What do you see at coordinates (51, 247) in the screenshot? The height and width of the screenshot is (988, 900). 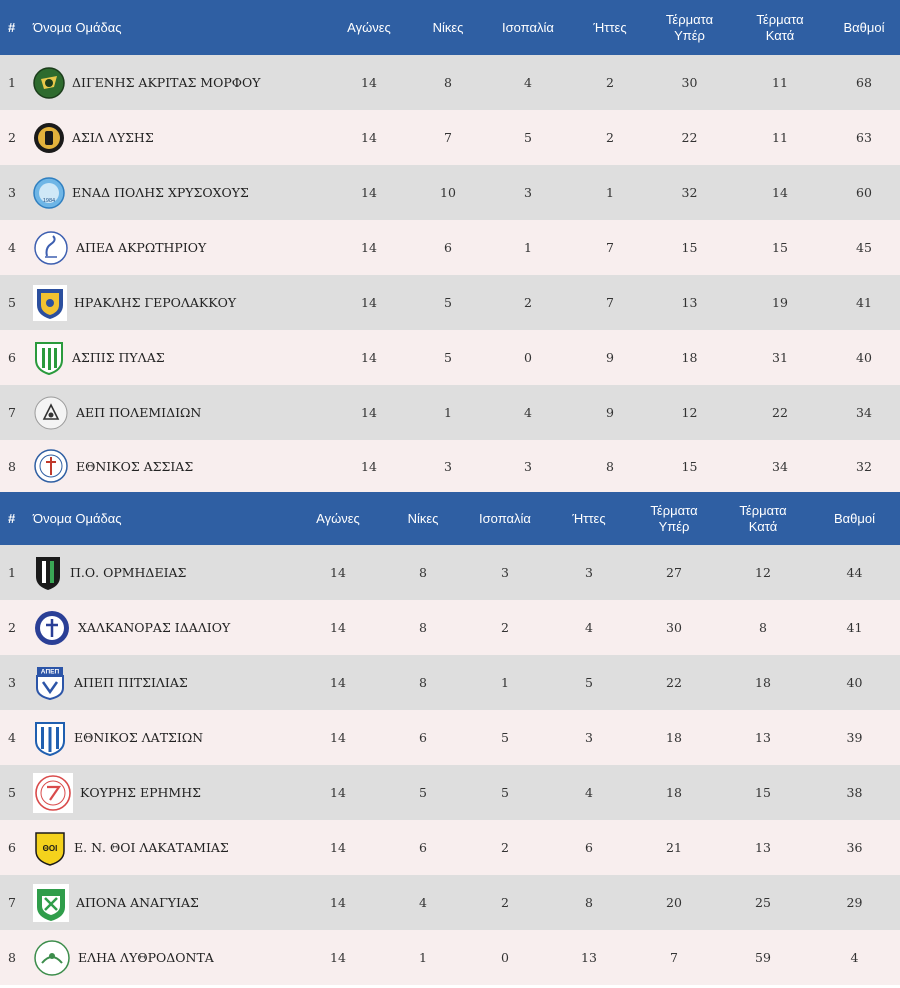 I see `apea-crest-icon` at bounding box center [51, 247].